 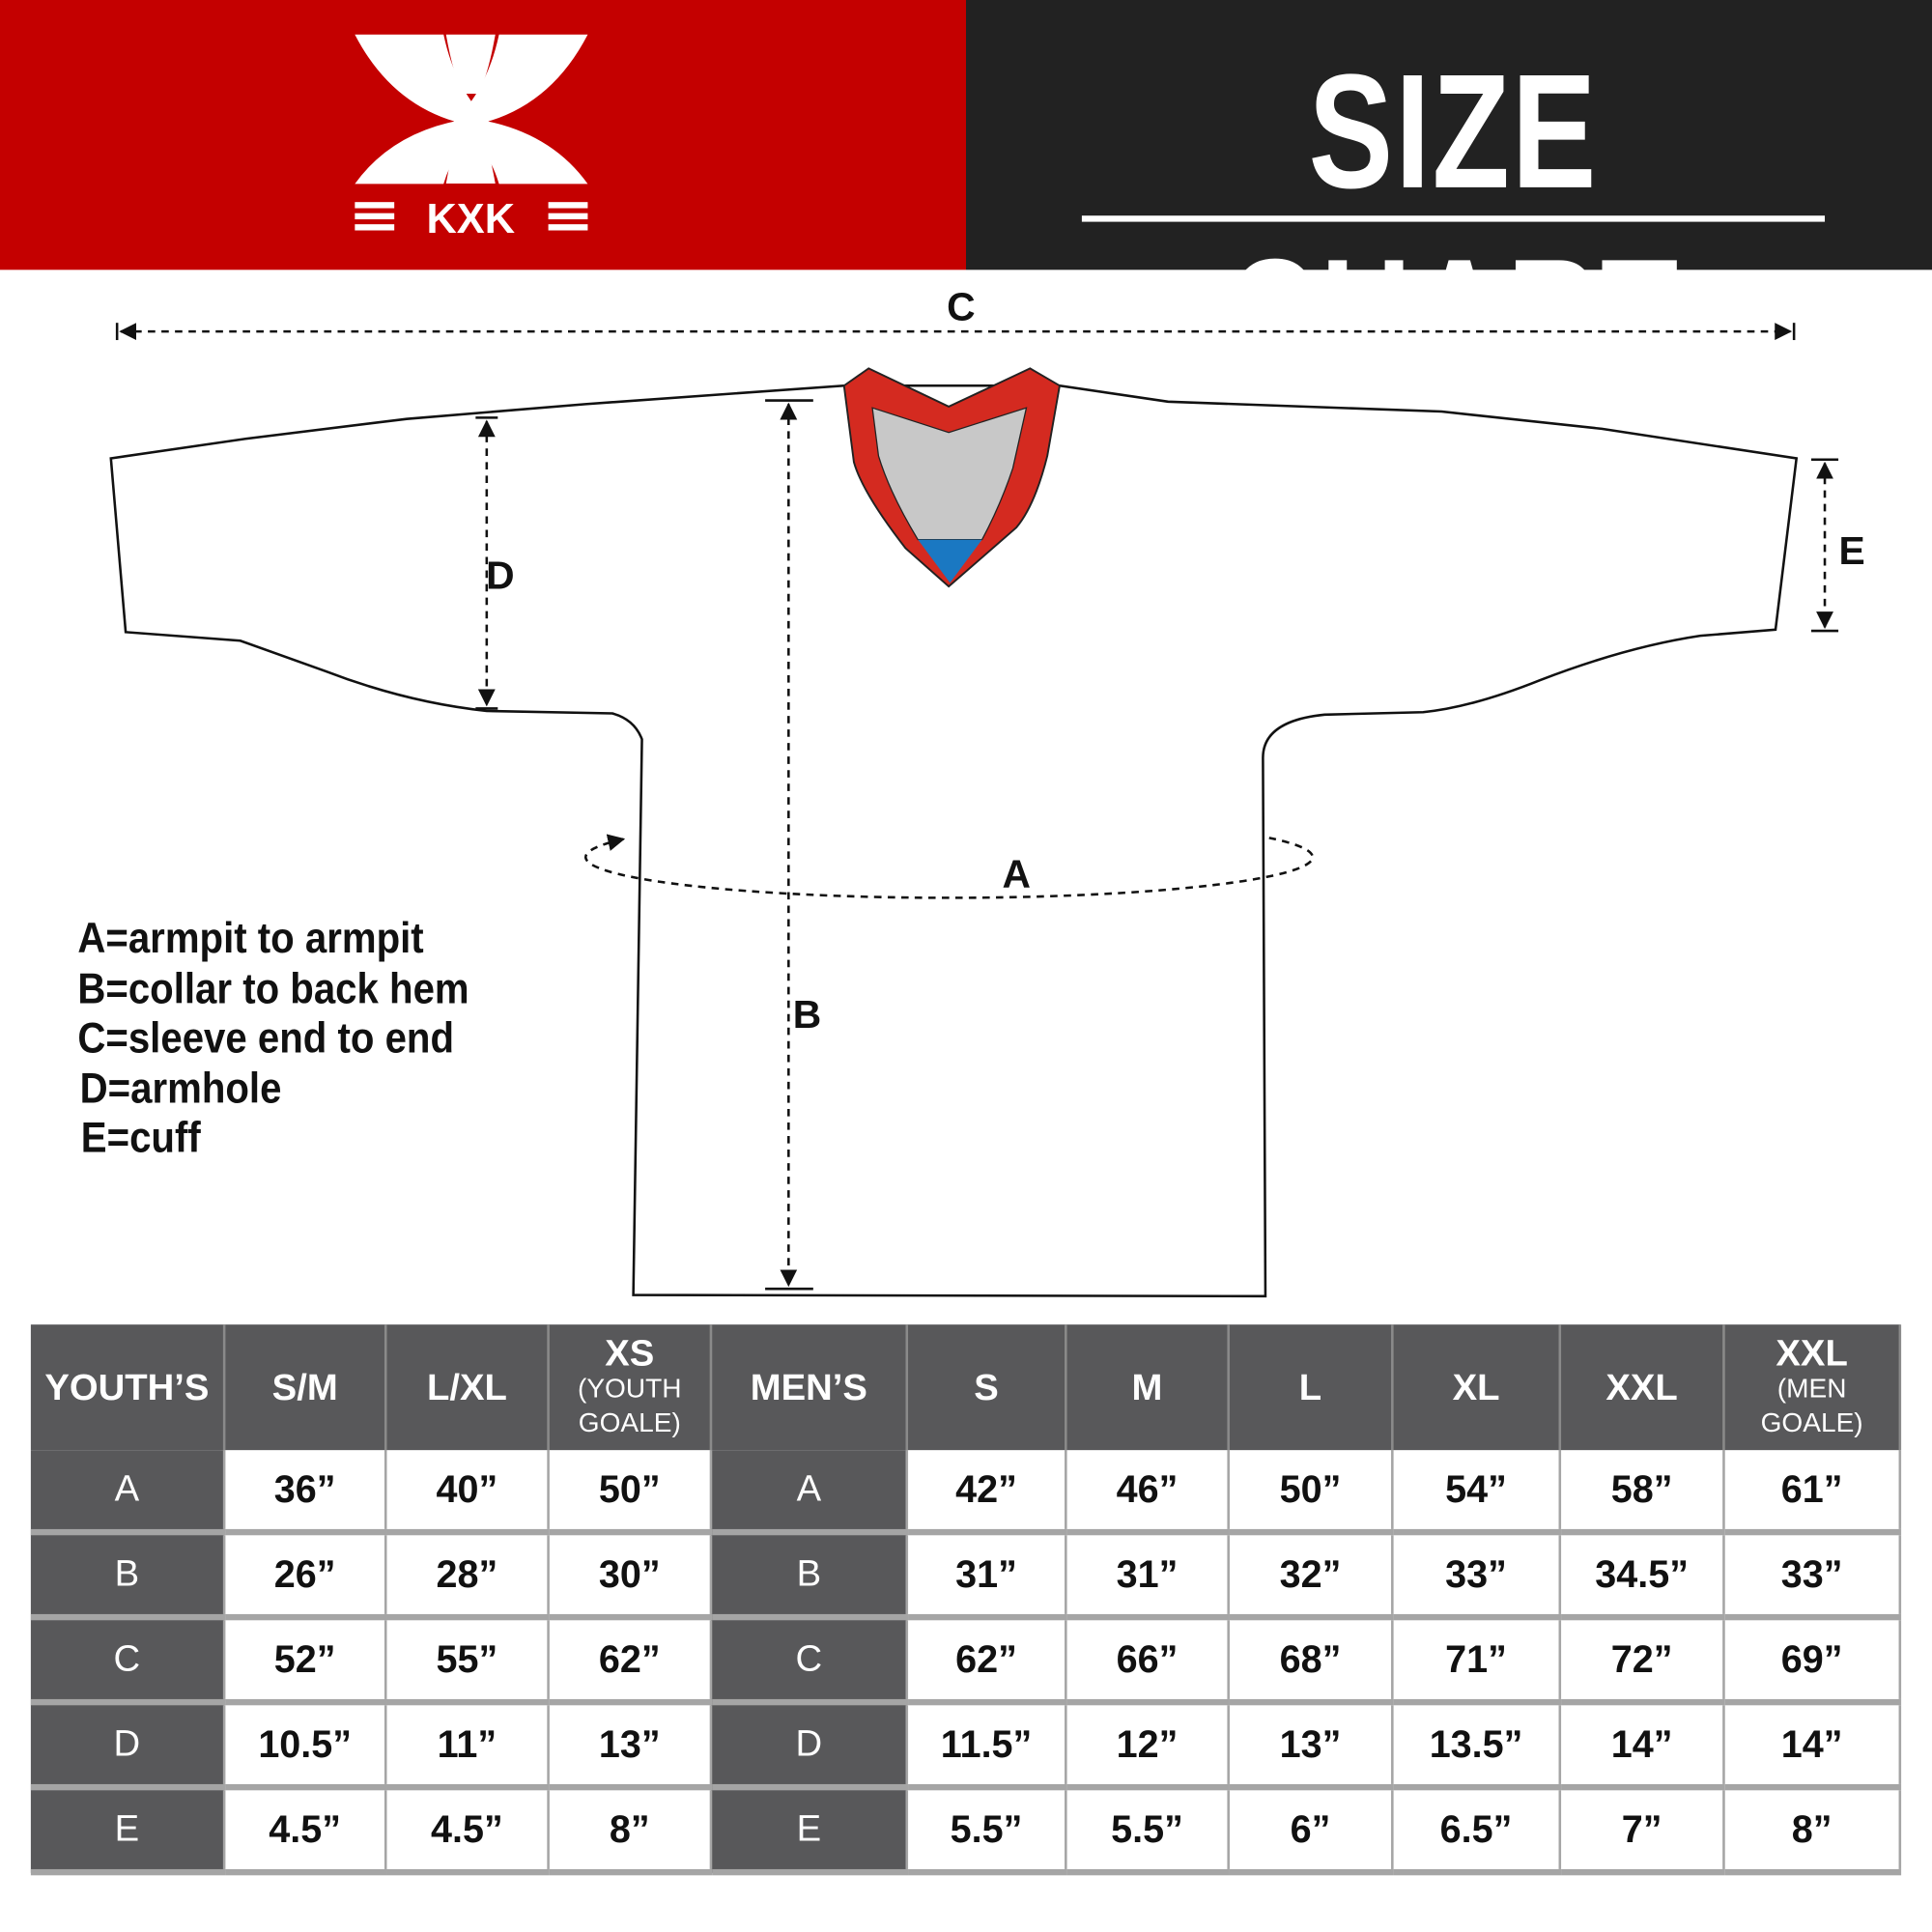 I want to click on column-header: L, so click(x=1311, y=1387).